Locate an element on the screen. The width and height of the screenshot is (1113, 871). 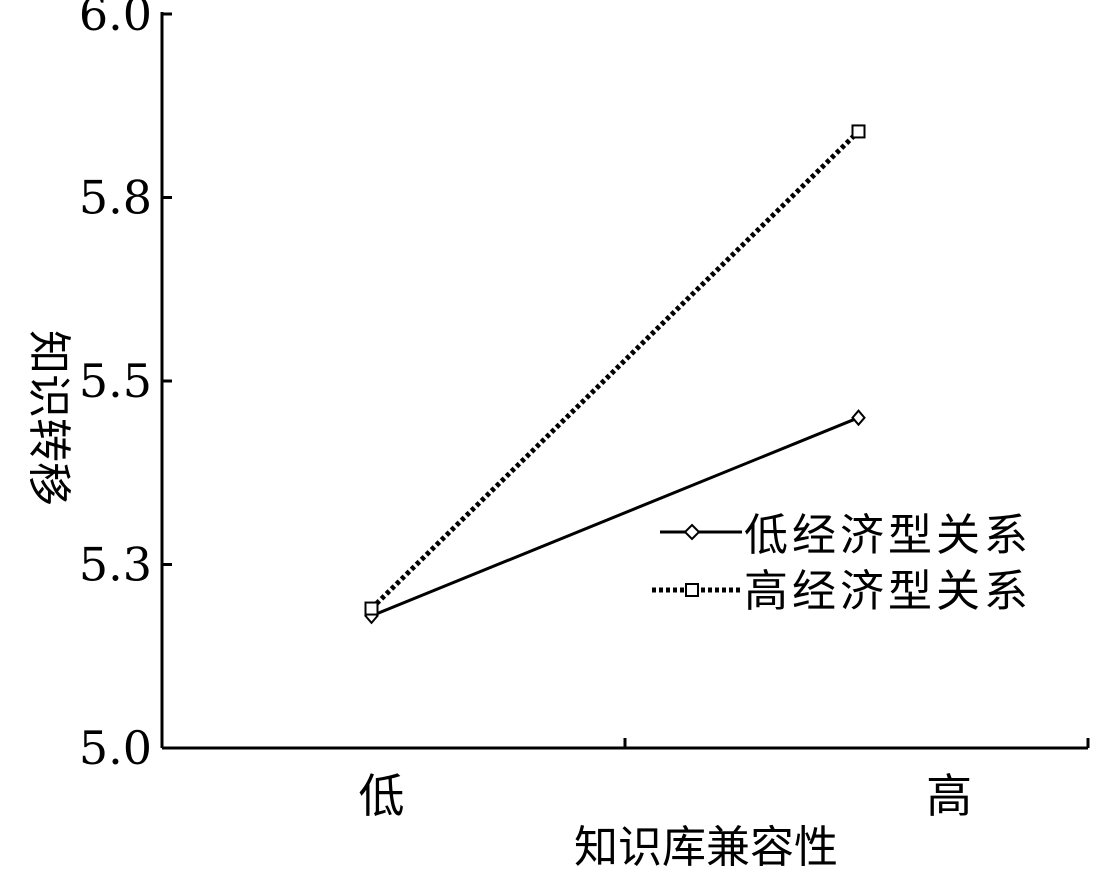
y-tick-label: 5.8 is located at coordinates (115, 198).